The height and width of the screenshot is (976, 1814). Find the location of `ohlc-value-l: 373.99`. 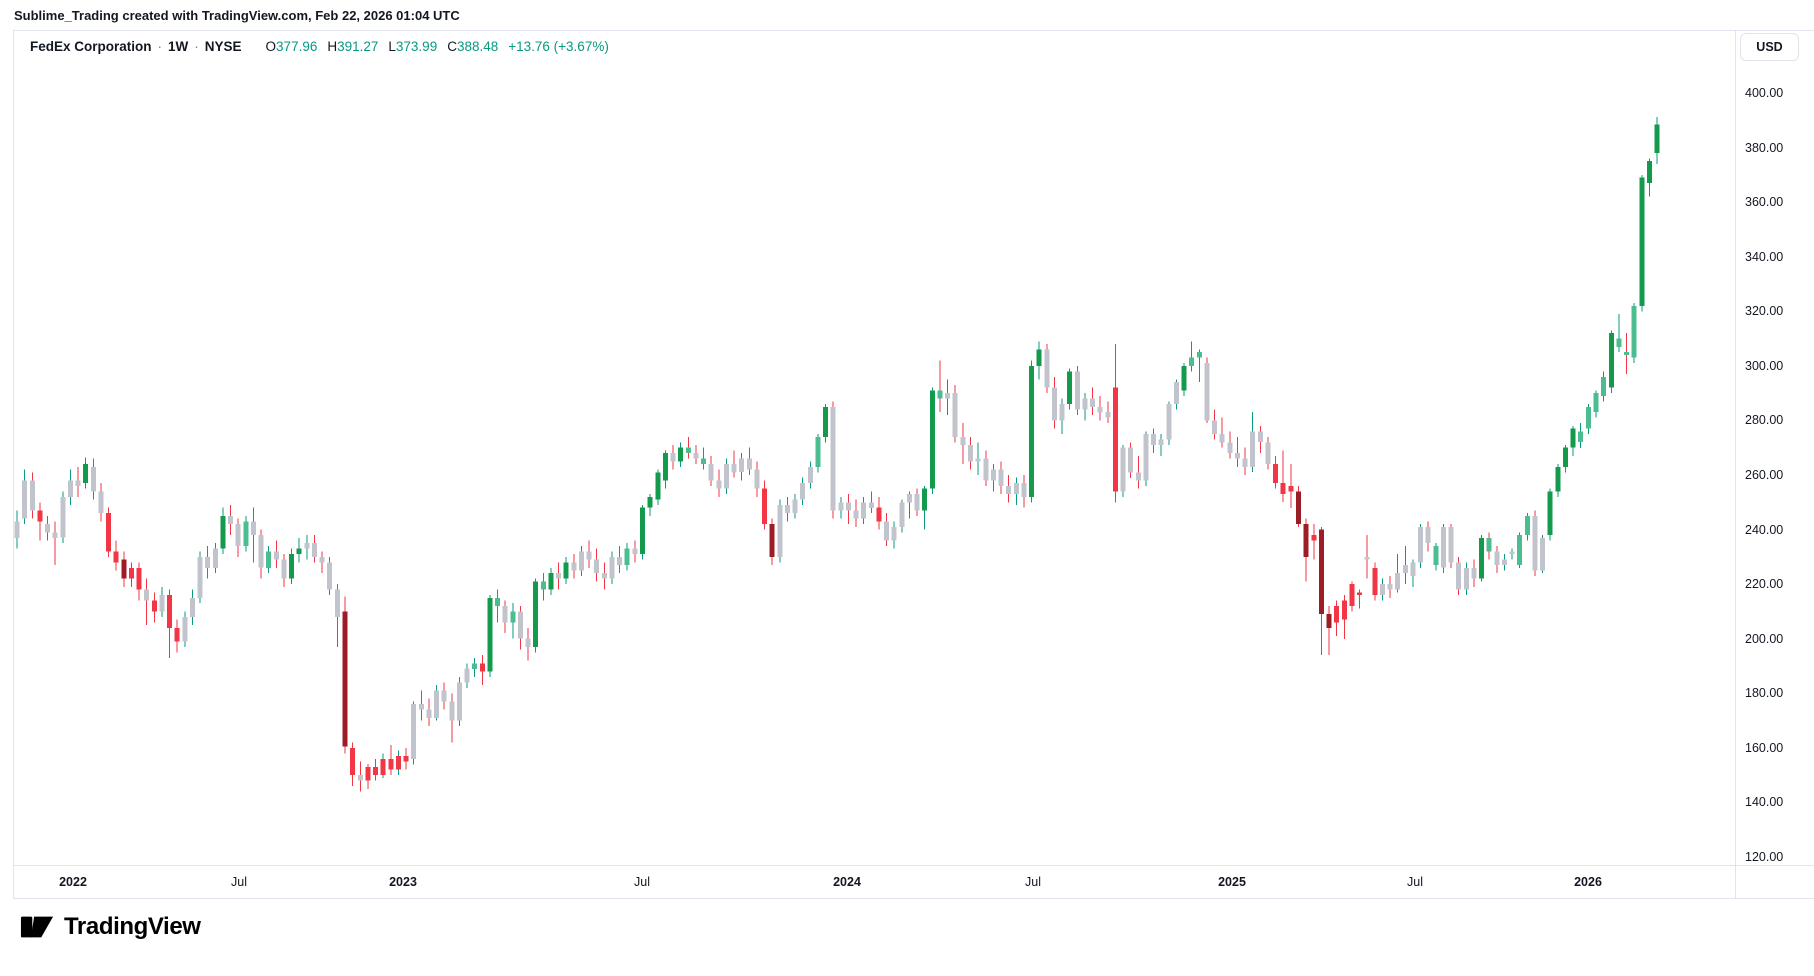

ohlc-value-l: 373.99 is located at coordinates (416, 46).